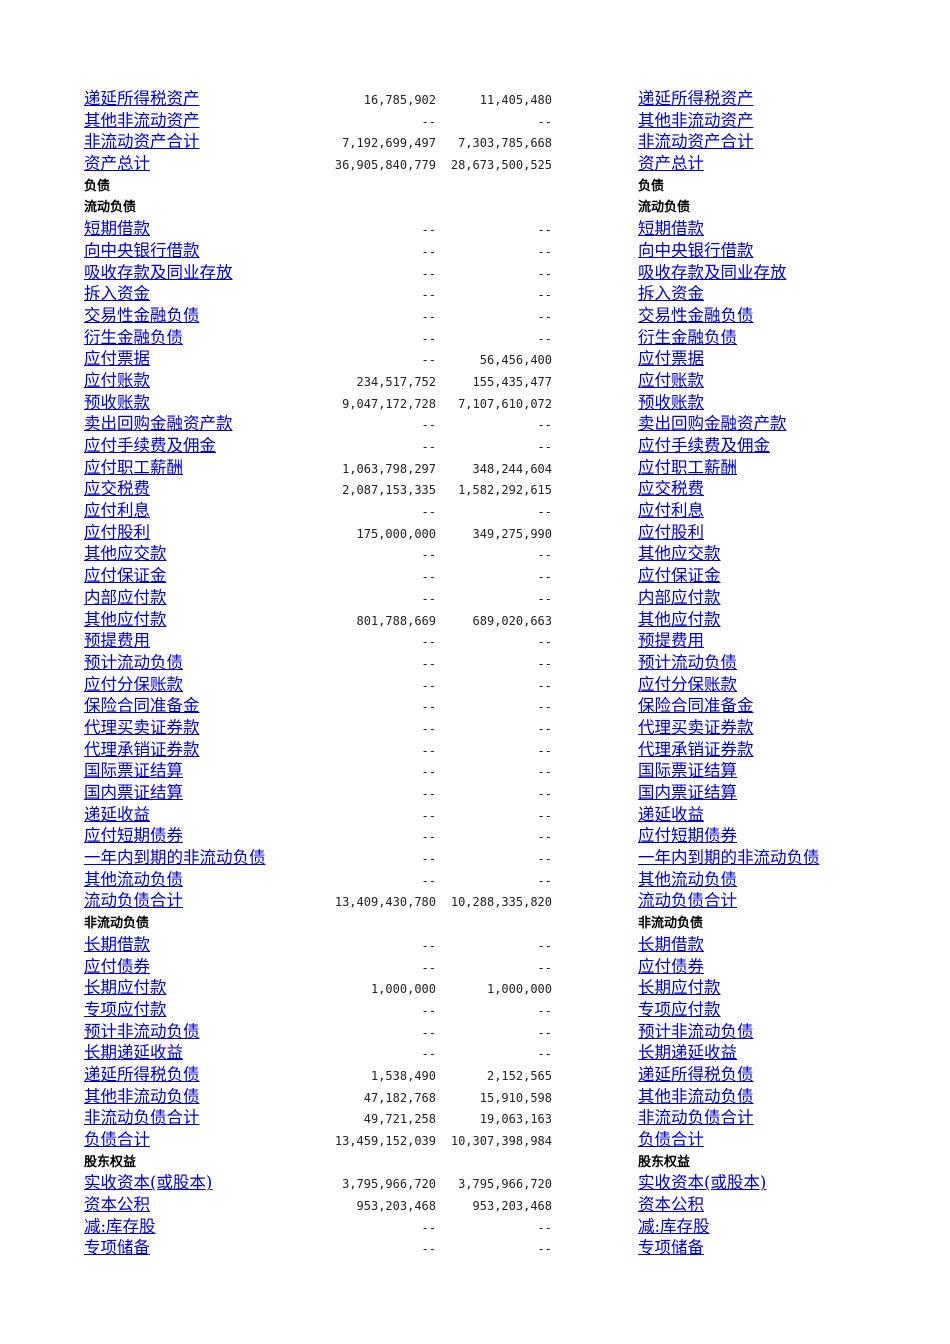  Describe the element at coordinates (142, 315) in the screenshot. I see `item-label-link: 交易性金融负债` at that location.